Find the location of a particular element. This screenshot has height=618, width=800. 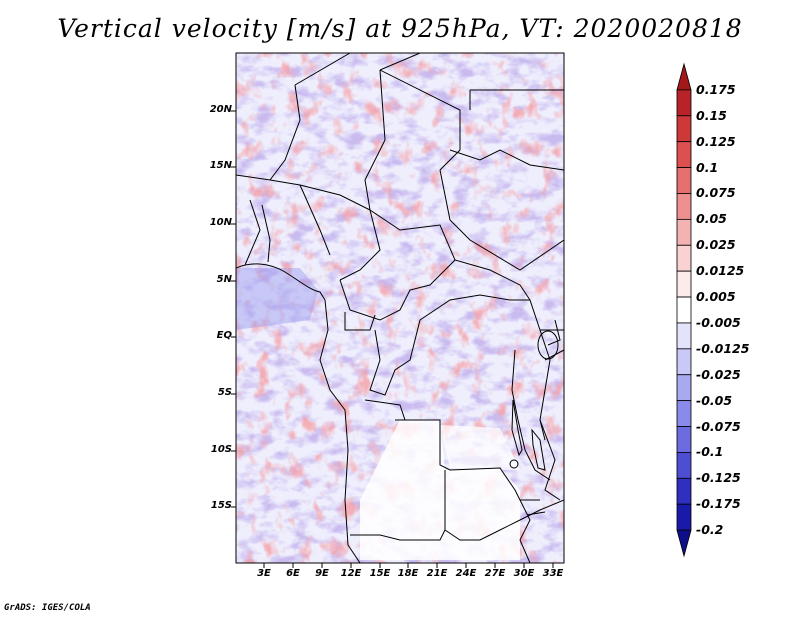

colorbar-label: -0.0125 is located at coordinates (723, 348).